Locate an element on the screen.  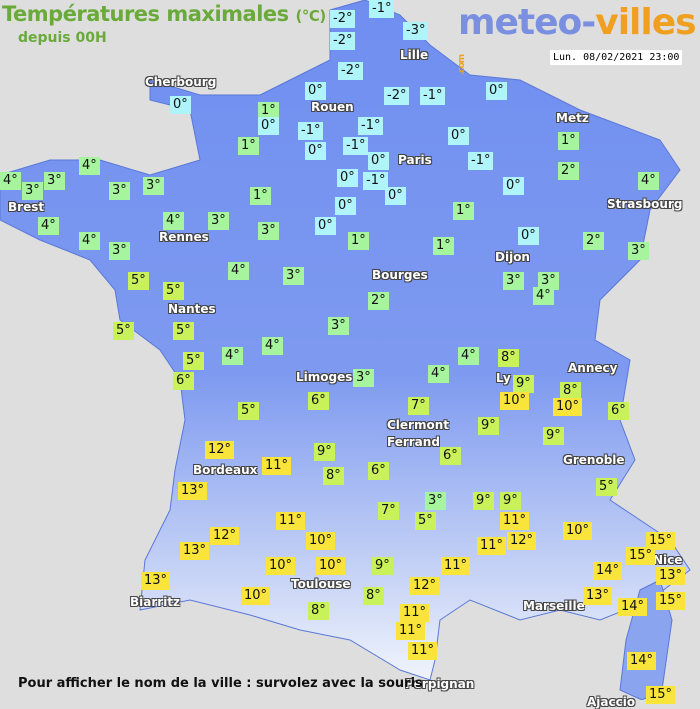
temperature-badge: -3° is located at coordinates (416, 31).